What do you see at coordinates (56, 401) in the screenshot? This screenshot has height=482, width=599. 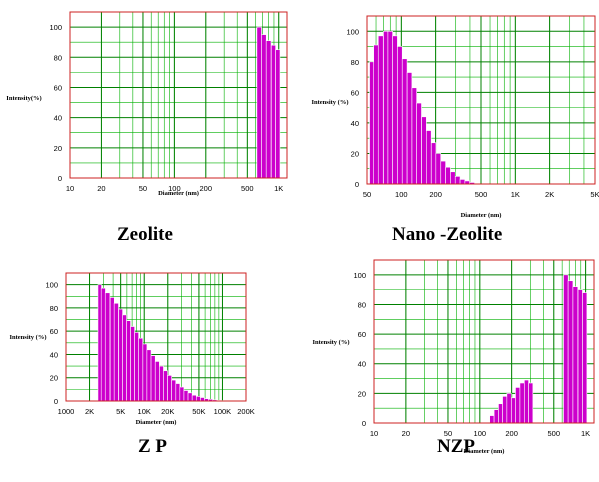 I see `y-tick-label: 0` at bounding box center [56, 401].